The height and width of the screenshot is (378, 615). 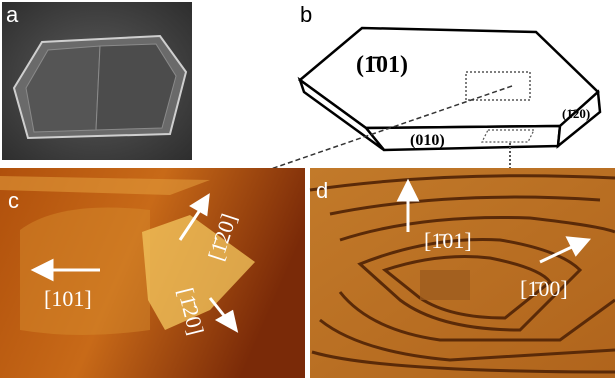 What do you see at coordinates (13, 200) in the screenshot?
I see `panel-label: c` at bounding box center [13, 200].